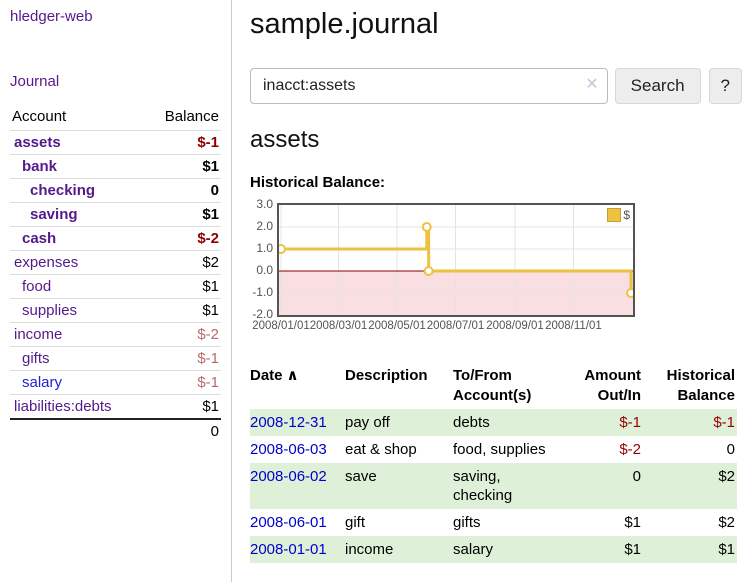 Image resolution: width=742 pixels, height=582 pixels. I want to click on chart-canvas, so click(456, 260).